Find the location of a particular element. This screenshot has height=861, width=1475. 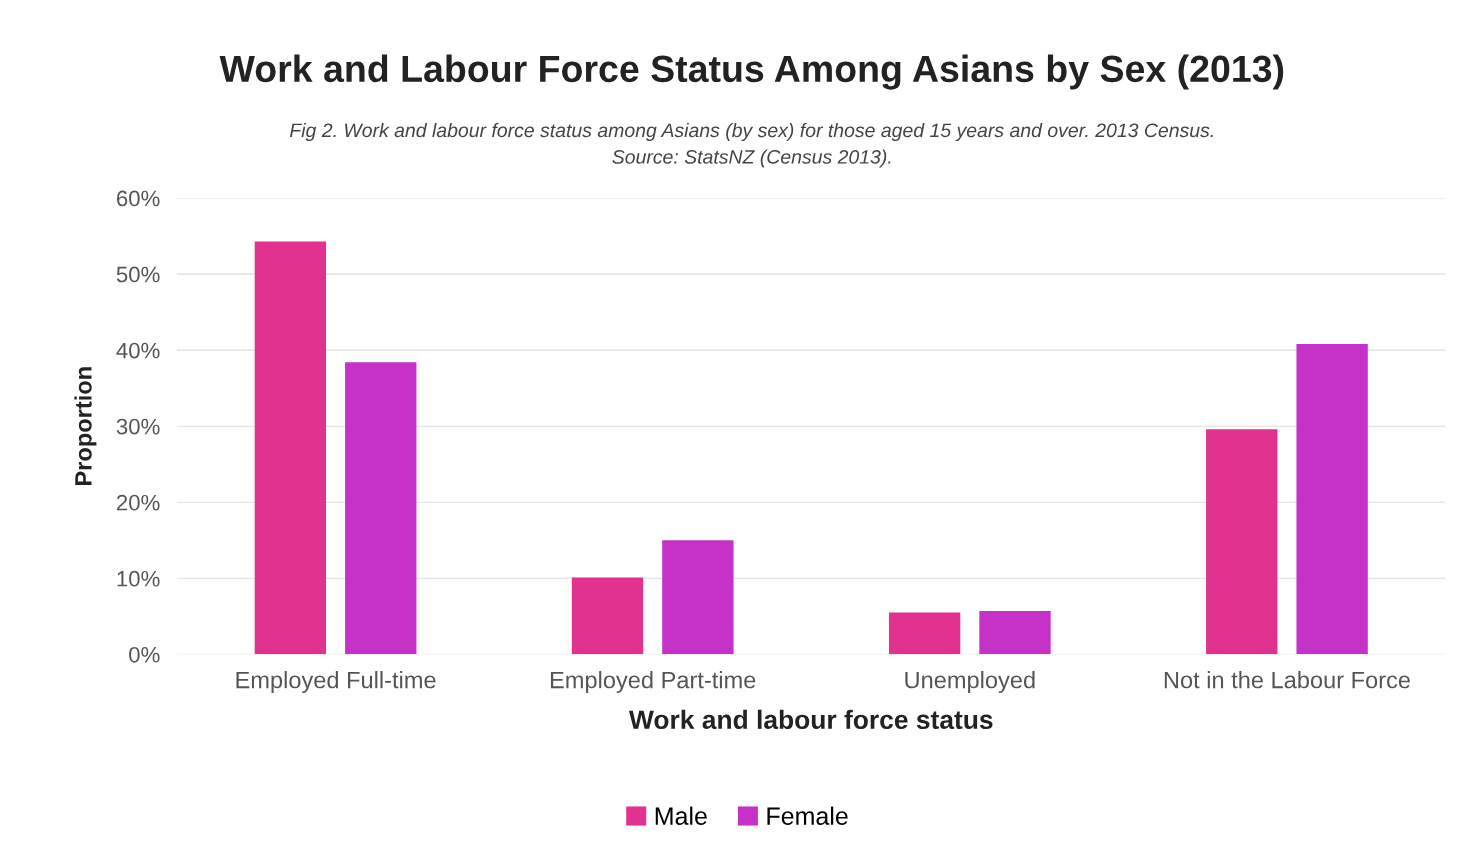

y-tick-label: 50% is located at coordinates (138, 274).